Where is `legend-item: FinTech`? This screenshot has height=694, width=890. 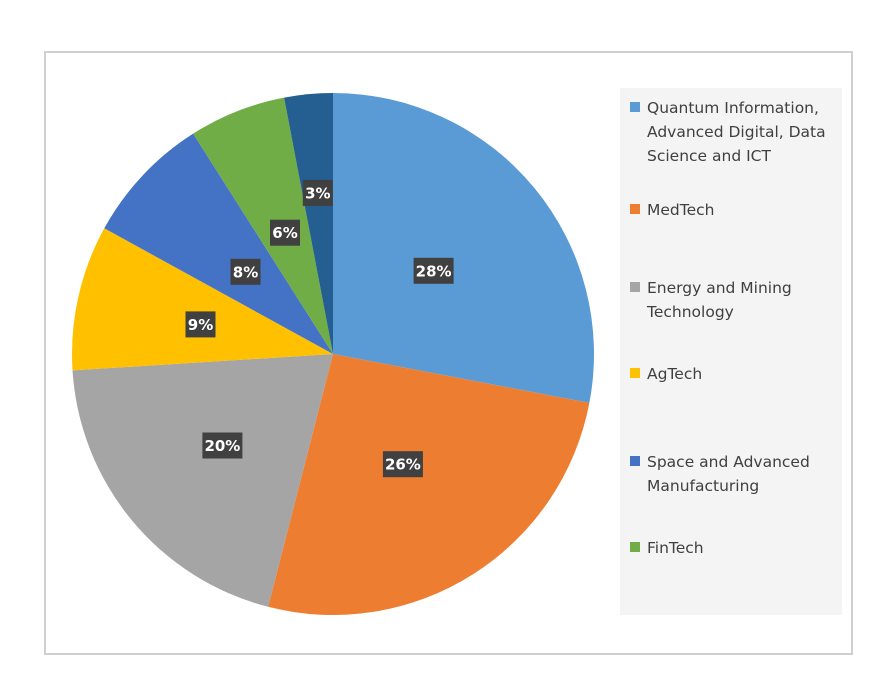 legend-item: FinTech is located at coordinates (731, 548).